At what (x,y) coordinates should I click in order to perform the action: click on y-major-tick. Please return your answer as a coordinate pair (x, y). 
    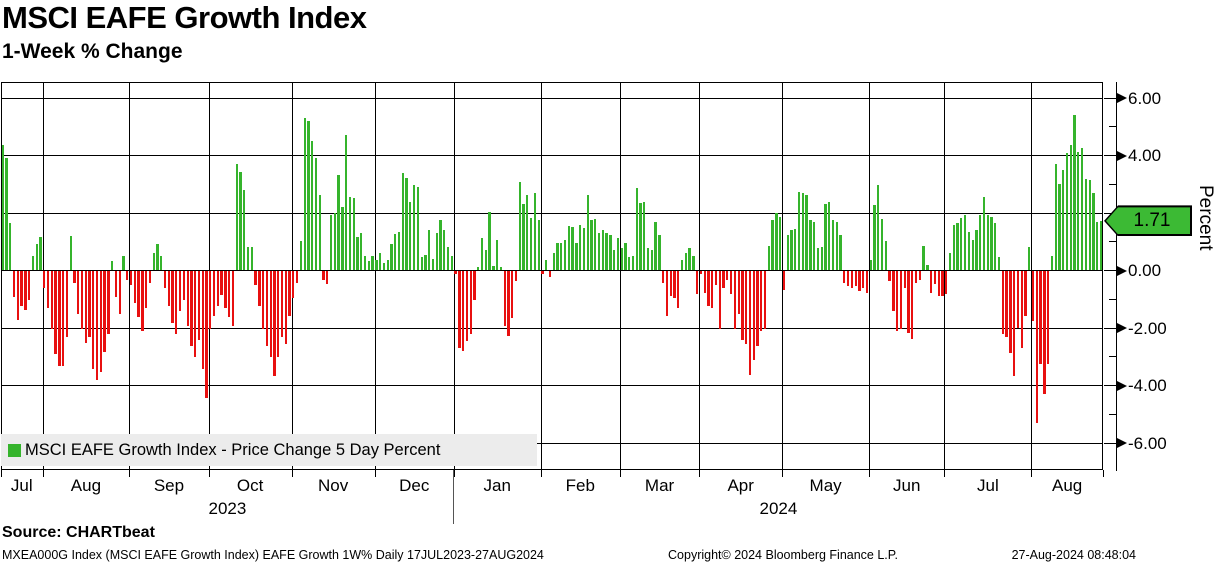
    Looking at the image, I should click on (1111, 443).